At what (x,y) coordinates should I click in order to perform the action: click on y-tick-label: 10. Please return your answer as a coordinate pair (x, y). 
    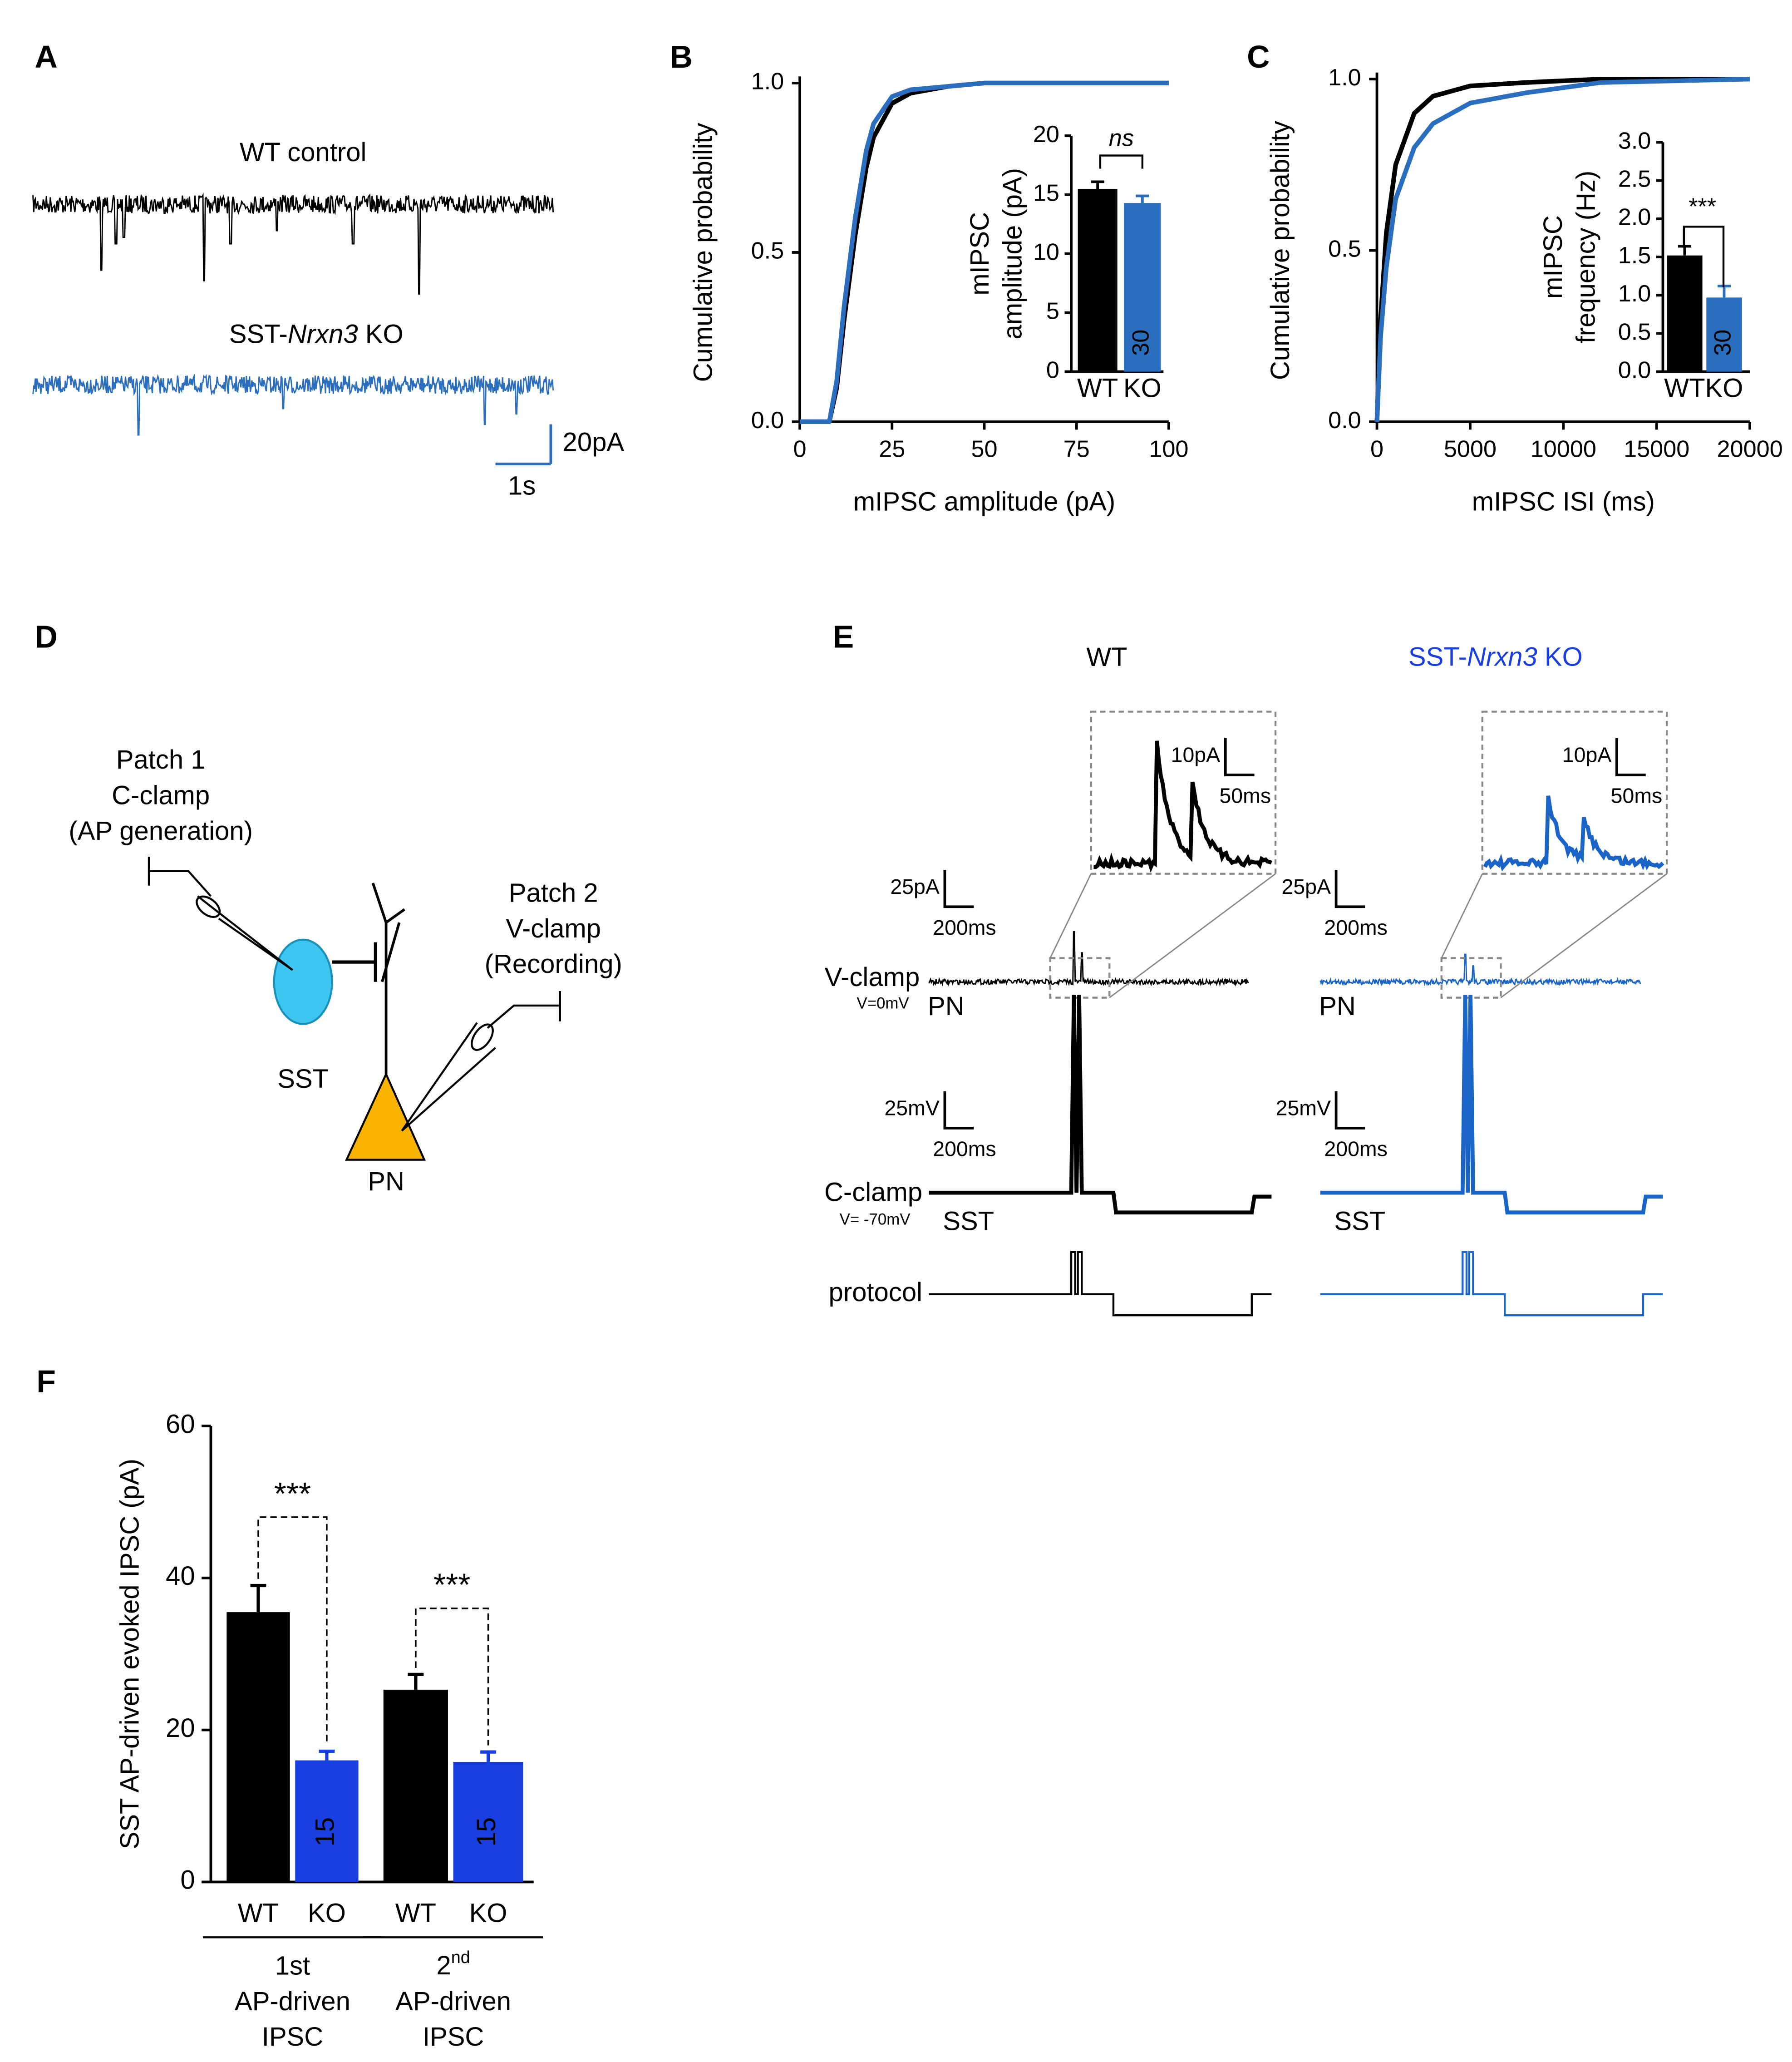
    Looking at the image, I should click on (1046, 253).